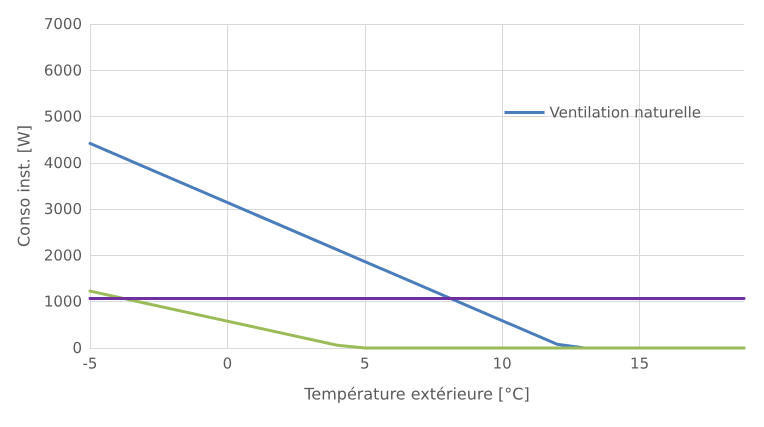 The image size is (764, 427). Describe the element at coordinates (63, 24) in the screenshot. I see `y-tick-label: 7000` at that location.